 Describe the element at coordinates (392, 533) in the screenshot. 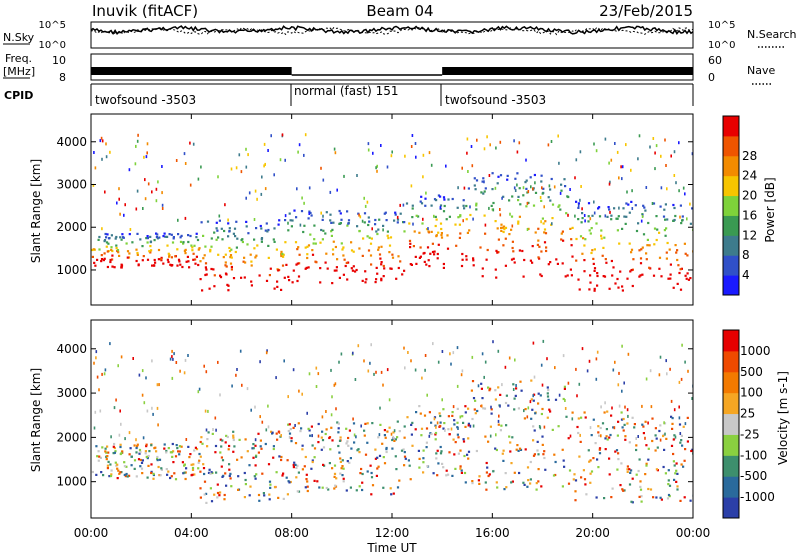

I see `x-tick-label: 12:00` at that location.